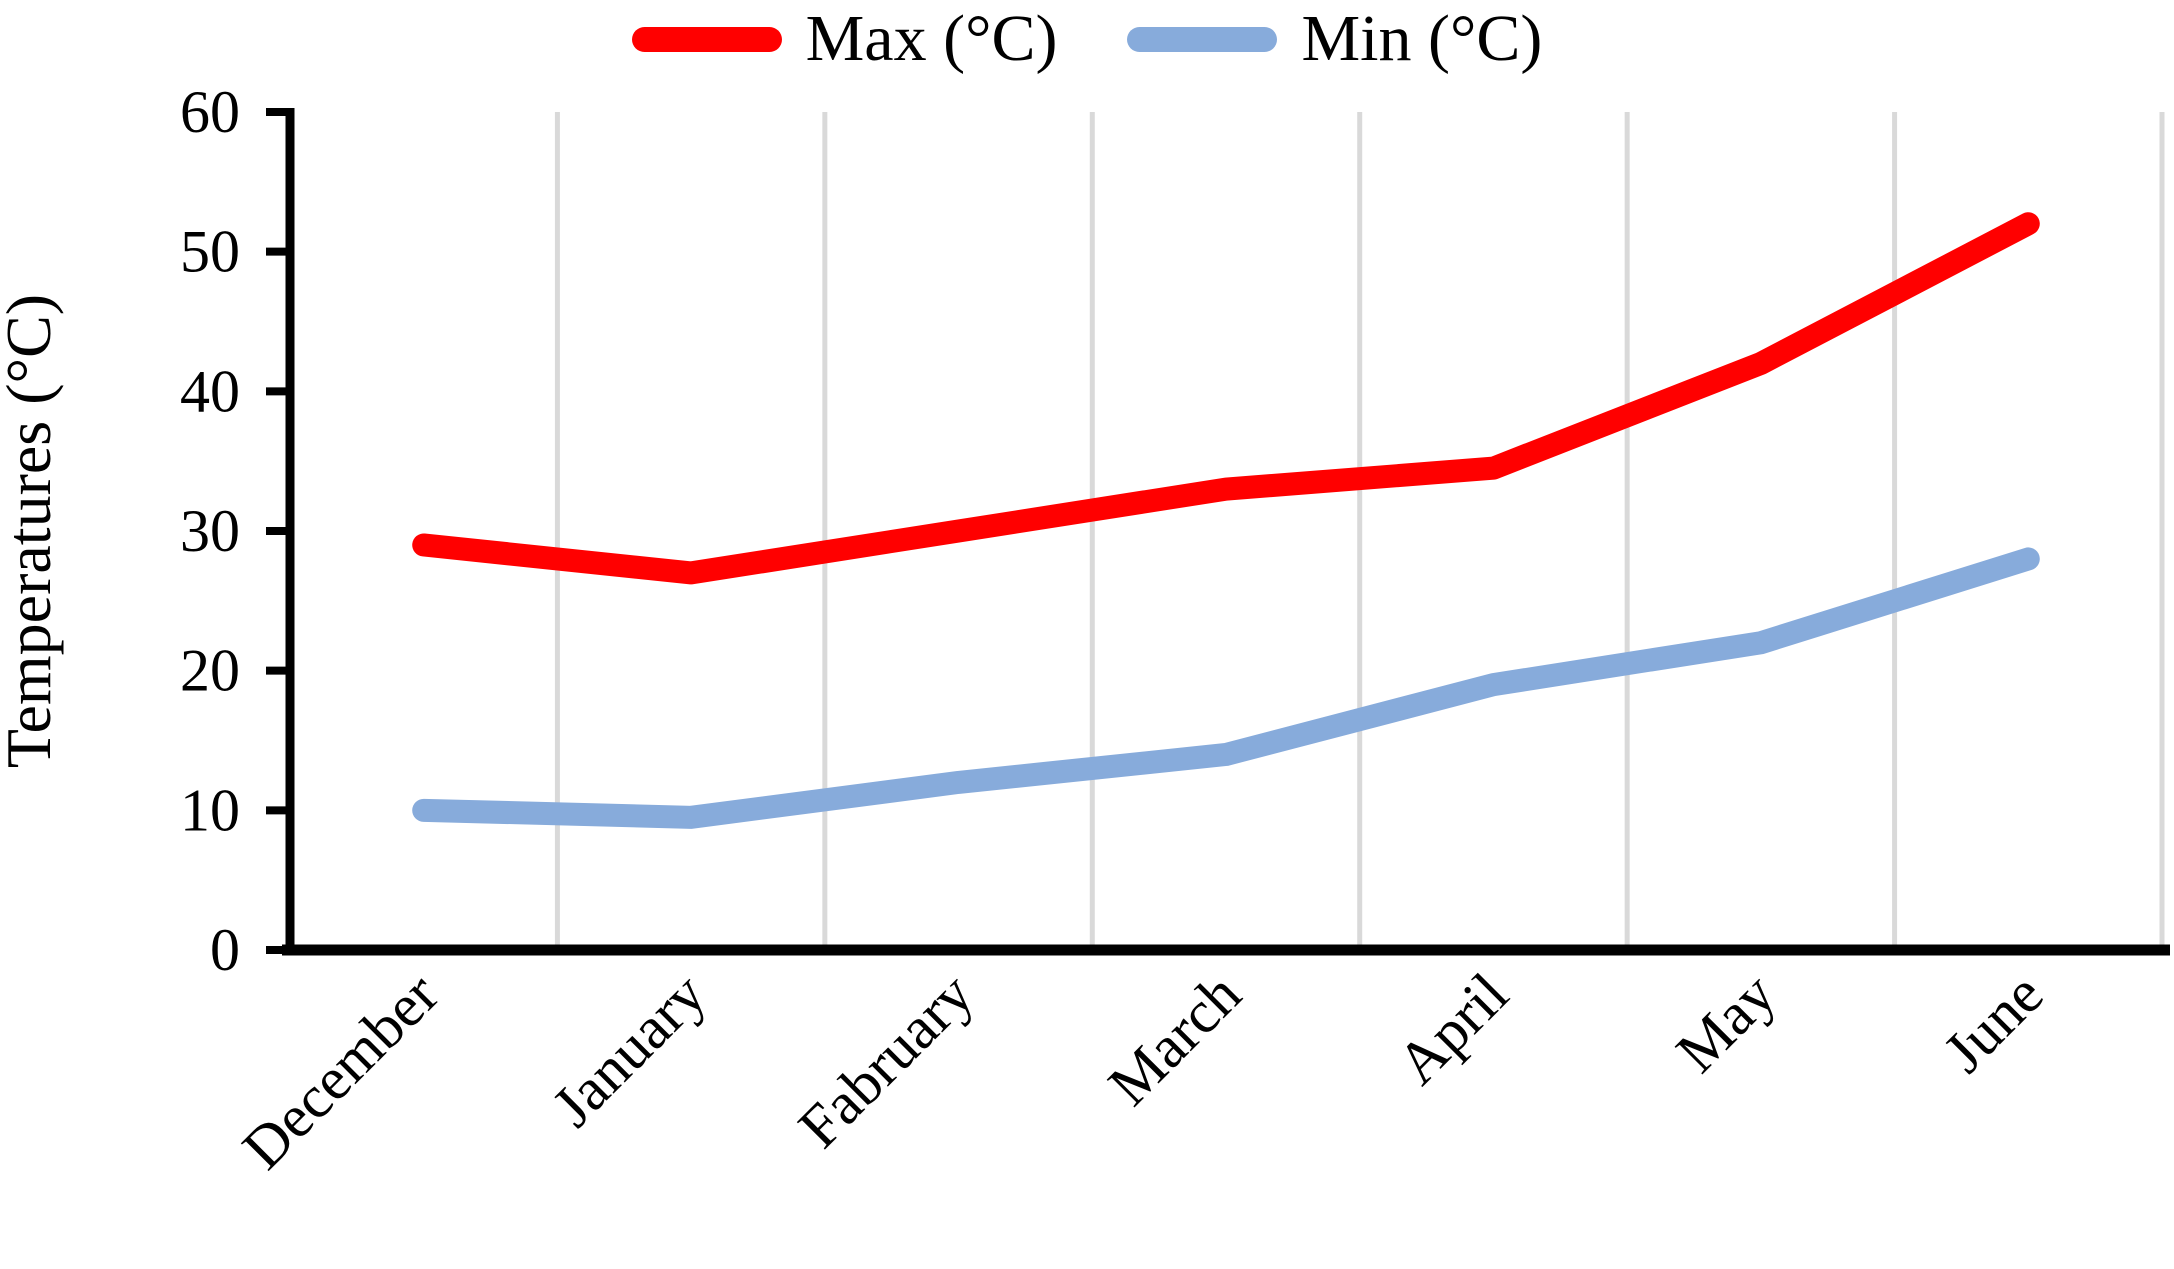 This screenshot has height=1269, width=2174. What do you see at coordinates (32, 531) in the screenshot?
I see `y-axis-title: Temperatures (°C)` at bounding box center [32, 531].